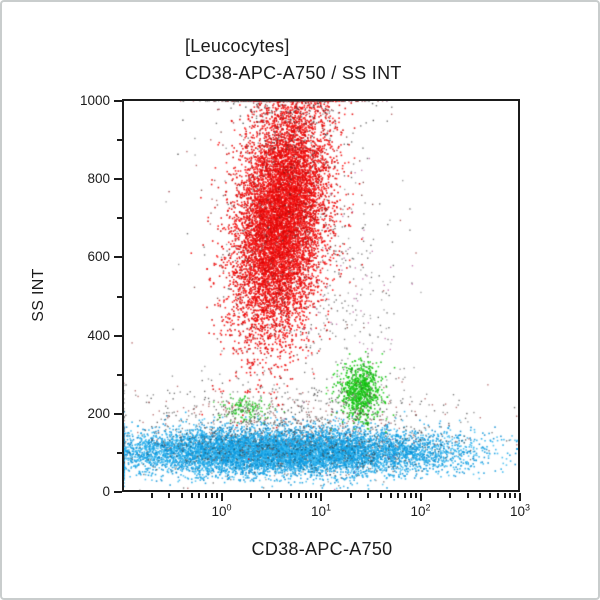 This screenshot has width=600, height=600. What do you see at coordinates (293, 73) in the screenshot?
I see `parameters-title: CD38-APC-A750 / SS INT` at bounding box center [293, 73].